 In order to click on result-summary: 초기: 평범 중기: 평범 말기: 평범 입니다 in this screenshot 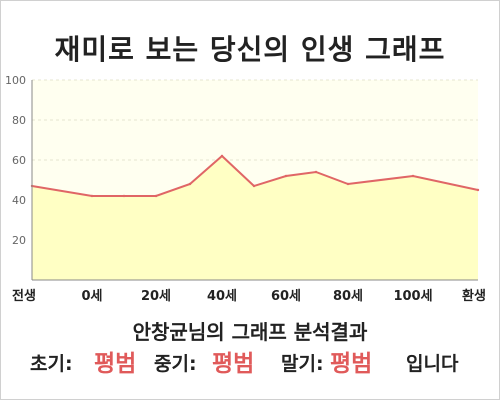, I will do `click(250, 364)`.